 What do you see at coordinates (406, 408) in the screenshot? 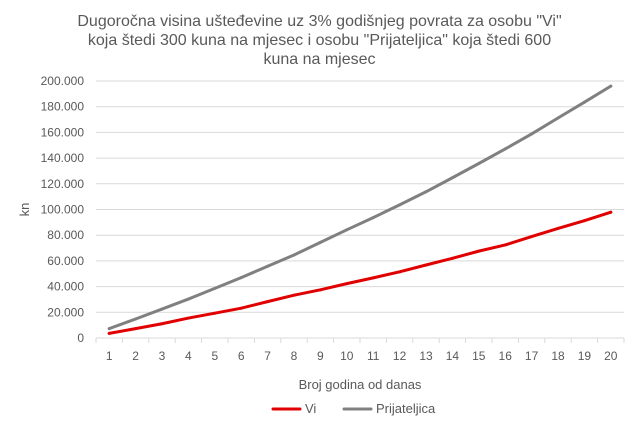
I see `legend-label: Prijateljica` at bounding box center [406, 408].